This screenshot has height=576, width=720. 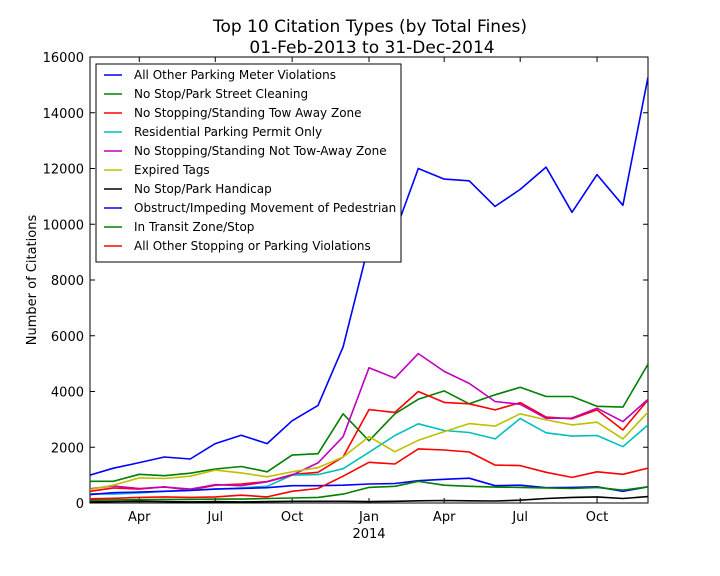 What do you see at coordinates (368, 517) in the screenshot?
I see `x-tick-label: Jan` at bounding box center [368, 517].